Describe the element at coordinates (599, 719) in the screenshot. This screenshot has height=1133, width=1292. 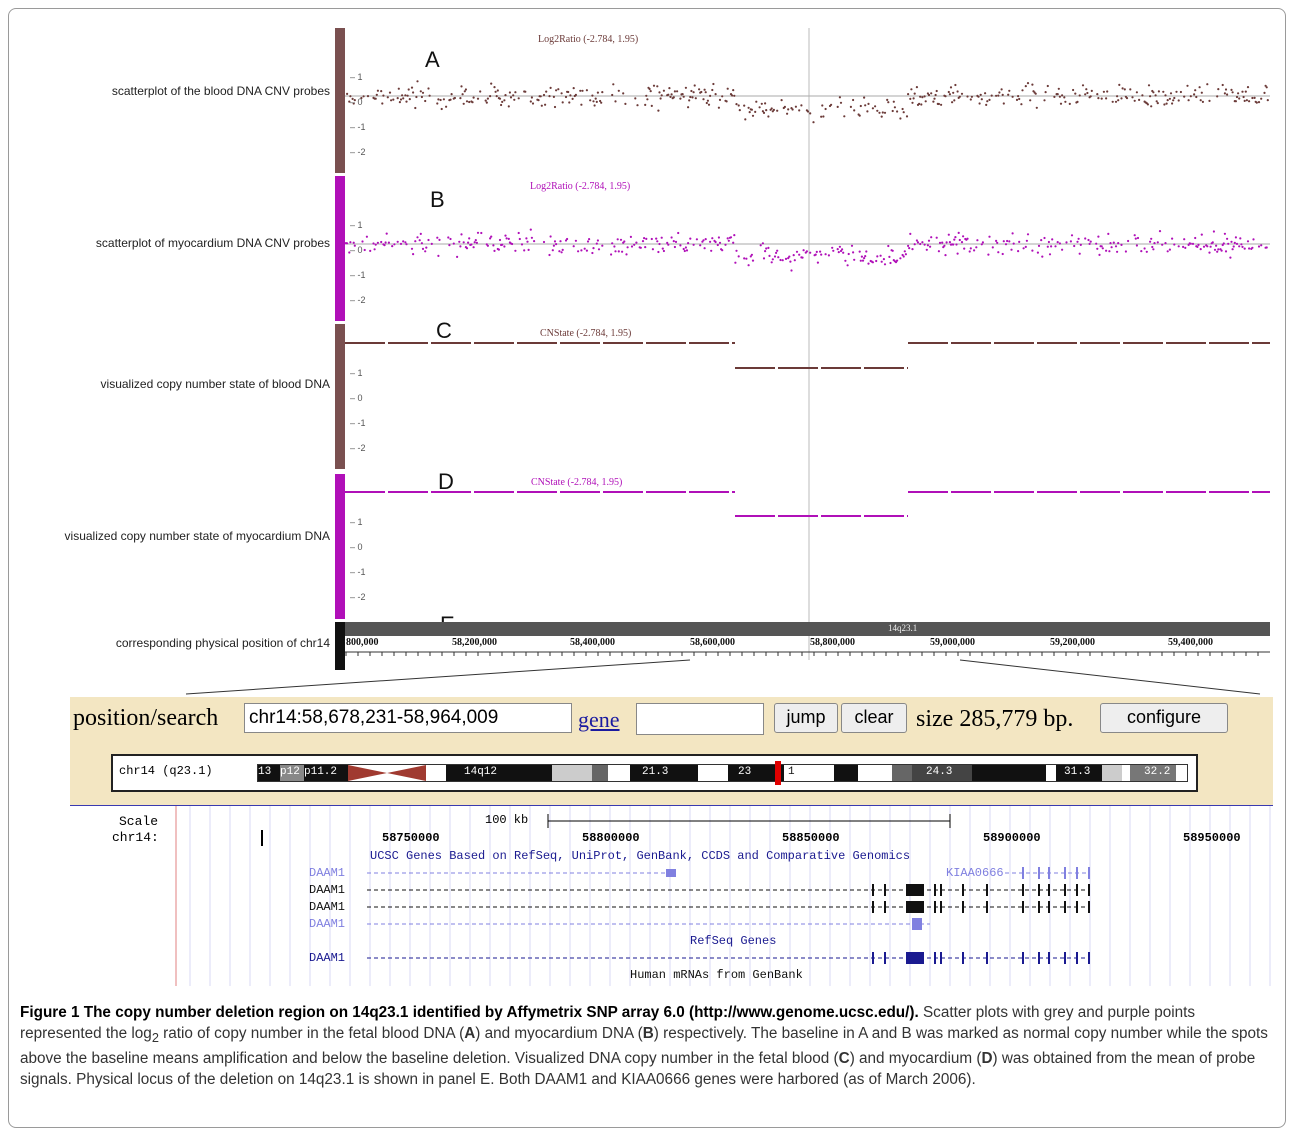
I see `gene-link: gene` at that location.